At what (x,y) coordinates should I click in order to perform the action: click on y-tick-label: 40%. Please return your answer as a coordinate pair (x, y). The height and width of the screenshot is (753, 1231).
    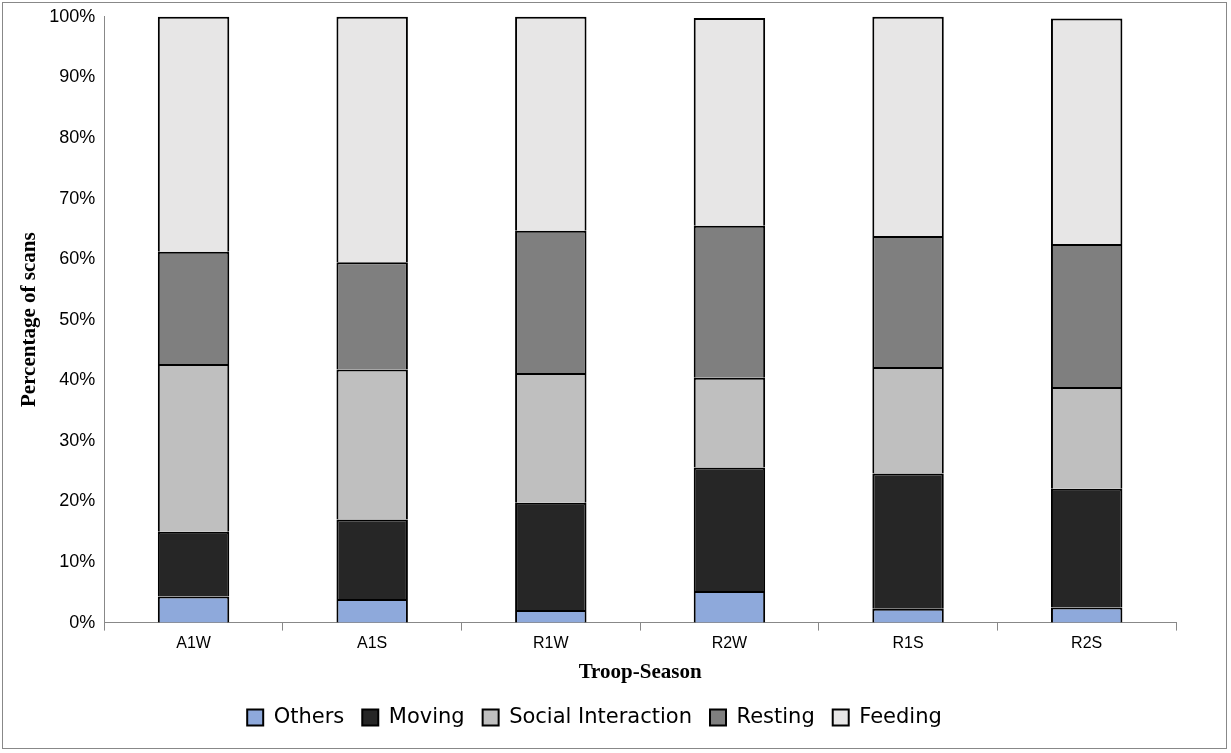
    Looking at the image, I should click on (77, 379).